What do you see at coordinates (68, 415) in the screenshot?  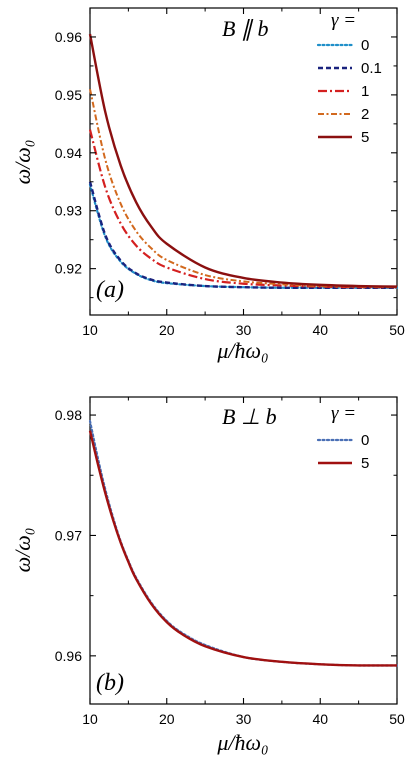 I see `y-tick-label: 0.98` at bounding box center [68, 415].